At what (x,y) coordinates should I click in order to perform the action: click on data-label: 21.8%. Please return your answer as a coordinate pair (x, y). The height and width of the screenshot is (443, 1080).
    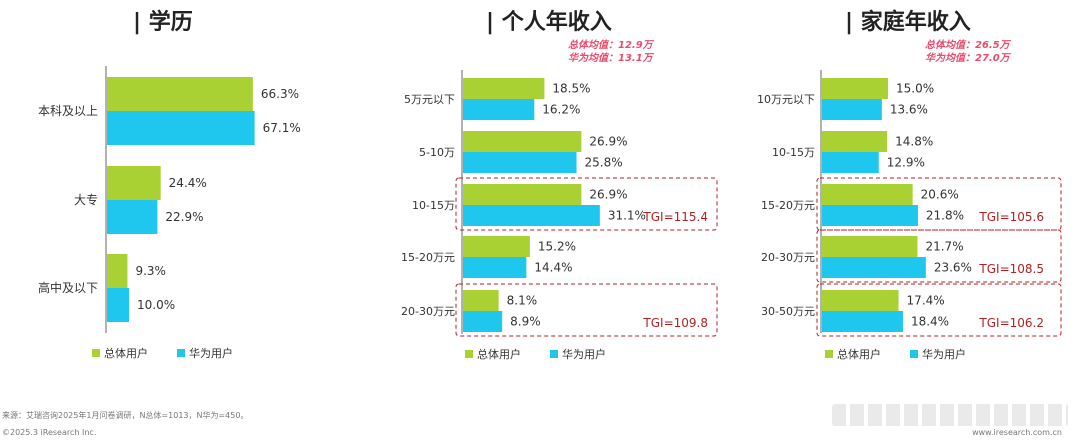
    Looking at the image, I should click on (945, 216).